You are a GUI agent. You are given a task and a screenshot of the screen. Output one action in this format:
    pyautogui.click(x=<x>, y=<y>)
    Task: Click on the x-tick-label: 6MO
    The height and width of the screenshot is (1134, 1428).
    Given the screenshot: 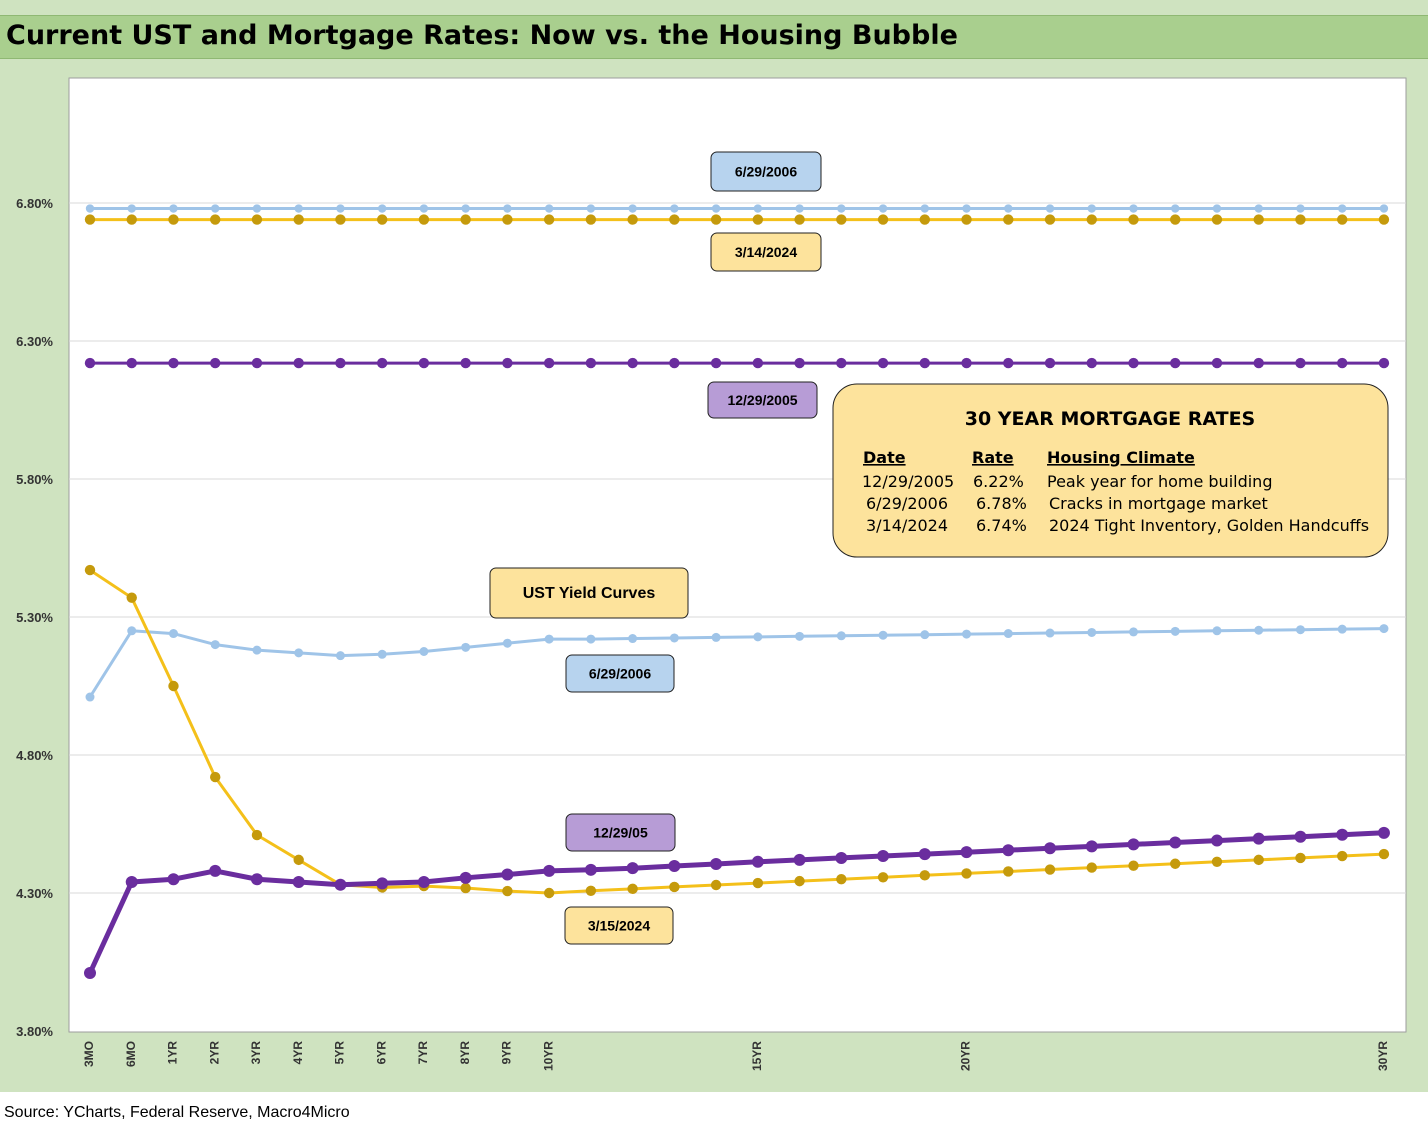 What is the action you would take?
    pyautogui.click(x=131, y=1054)
    